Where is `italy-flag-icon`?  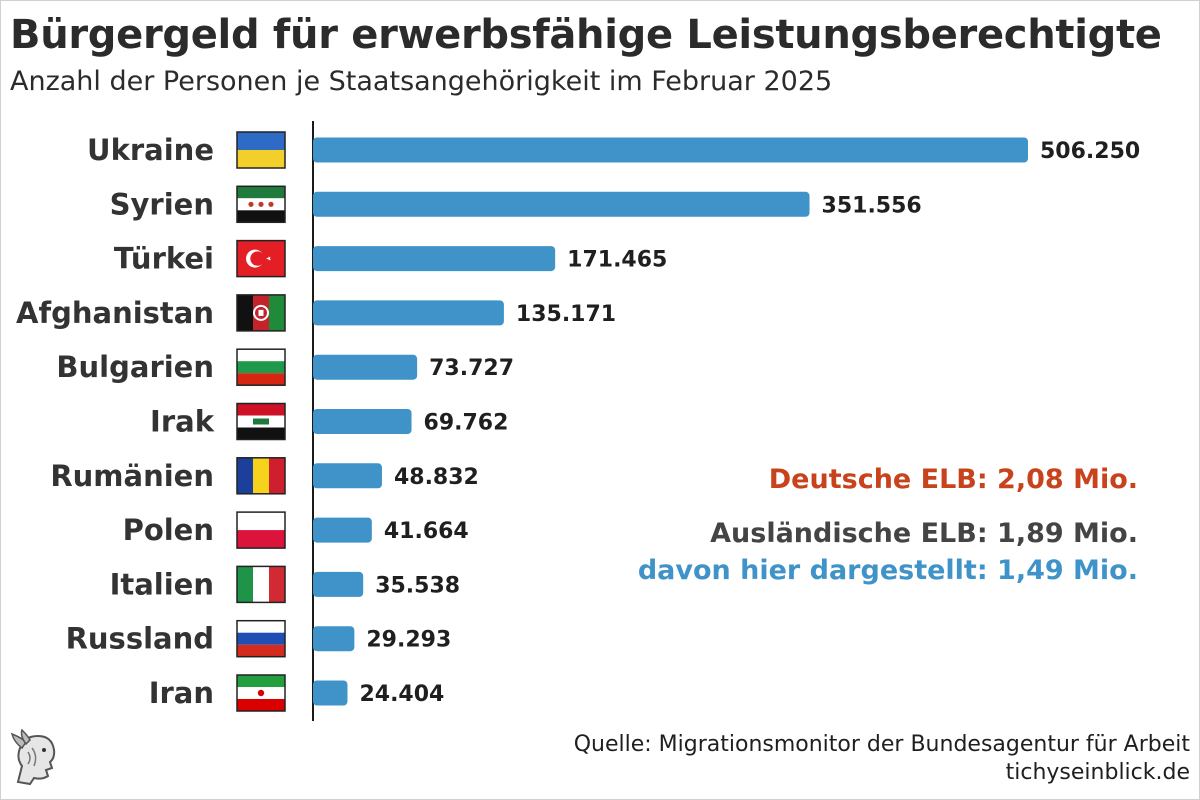
italy-flag-icon is located at coordinates (261, 584).